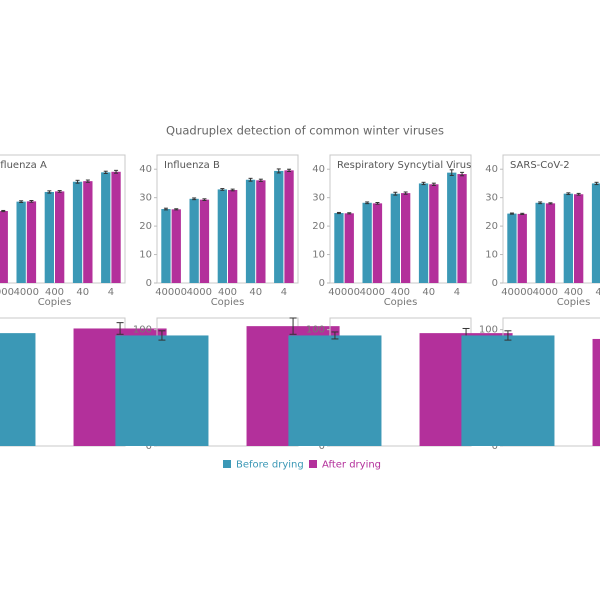 This screenshot has width=600, height=600. I want to click on y-tick-label: 30, so click(145, 198).